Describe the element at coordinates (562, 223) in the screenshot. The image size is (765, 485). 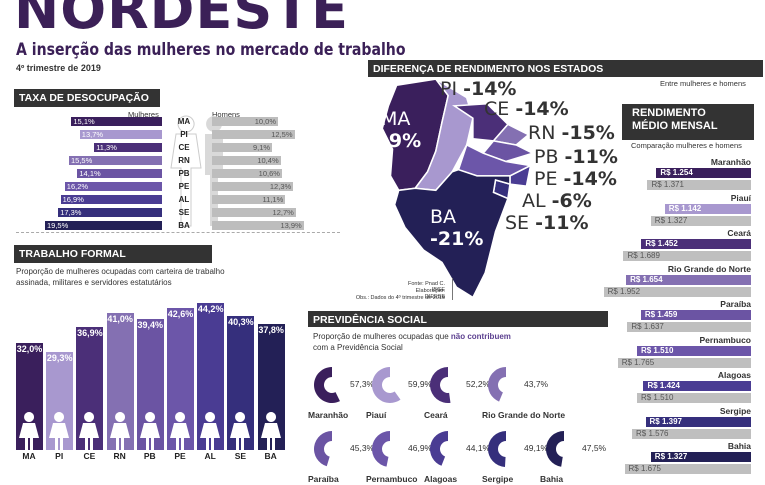
I see `map-state-diff: -11%` at that location.